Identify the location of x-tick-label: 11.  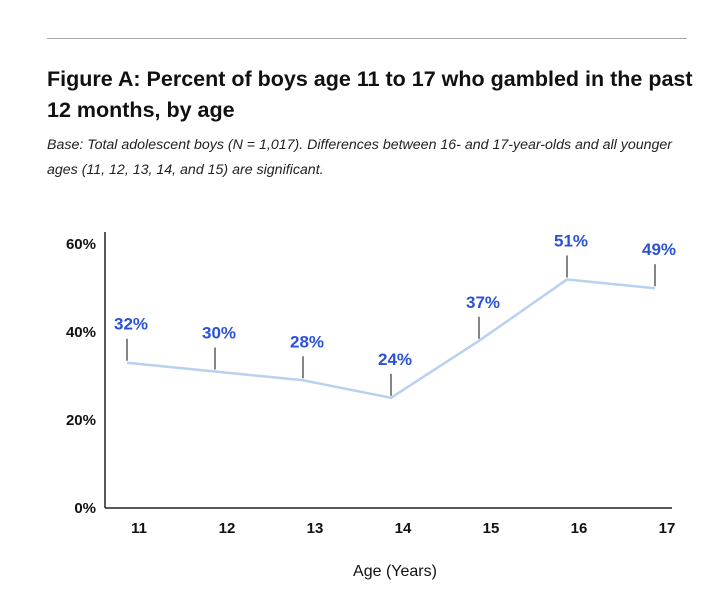
(139, 528).